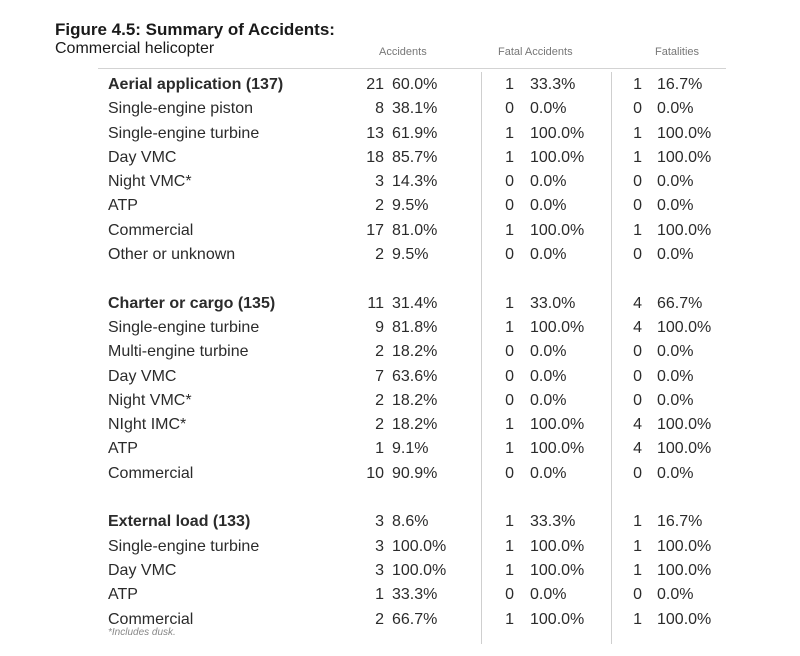 This screenshot has height=656, width=800. I want to click on accidents-percent: 100.0%, so click(419, 570).